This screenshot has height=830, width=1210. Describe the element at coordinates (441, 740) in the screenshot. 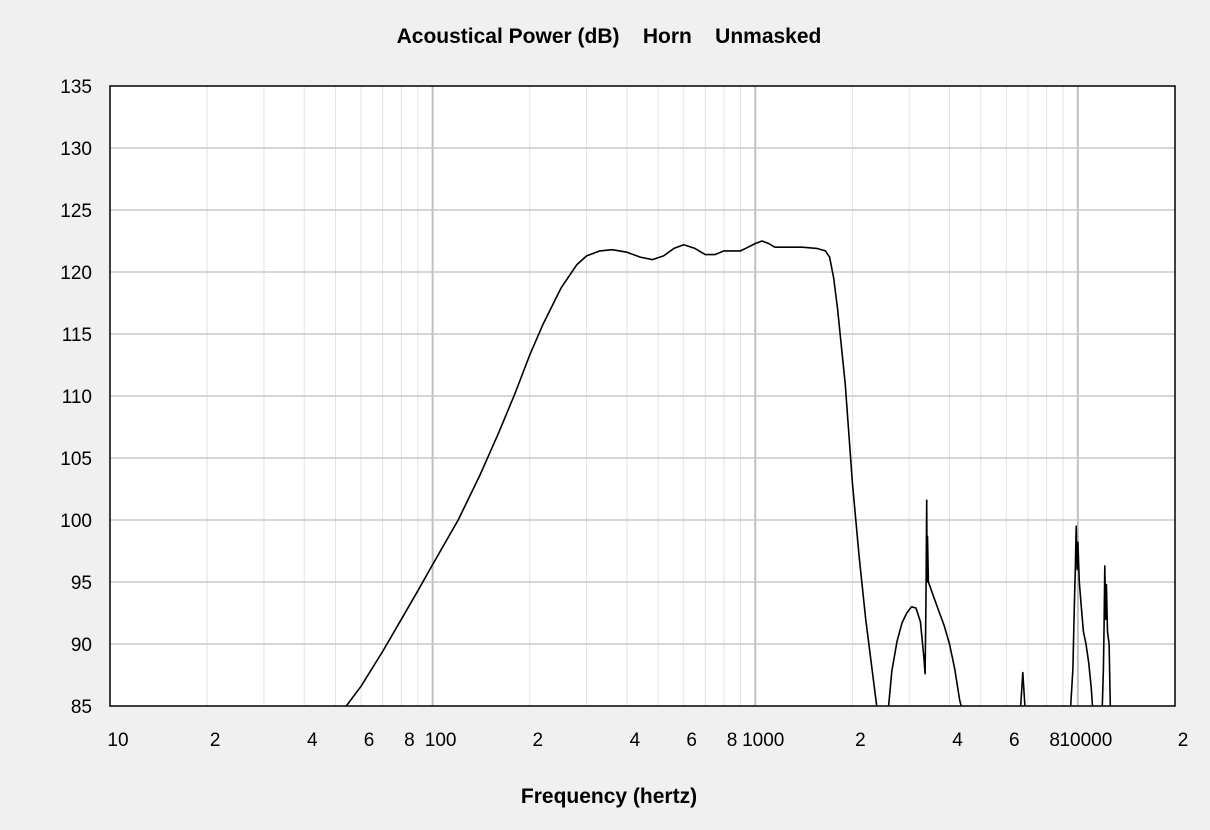

I see `x-tick-label: 100` at that location.